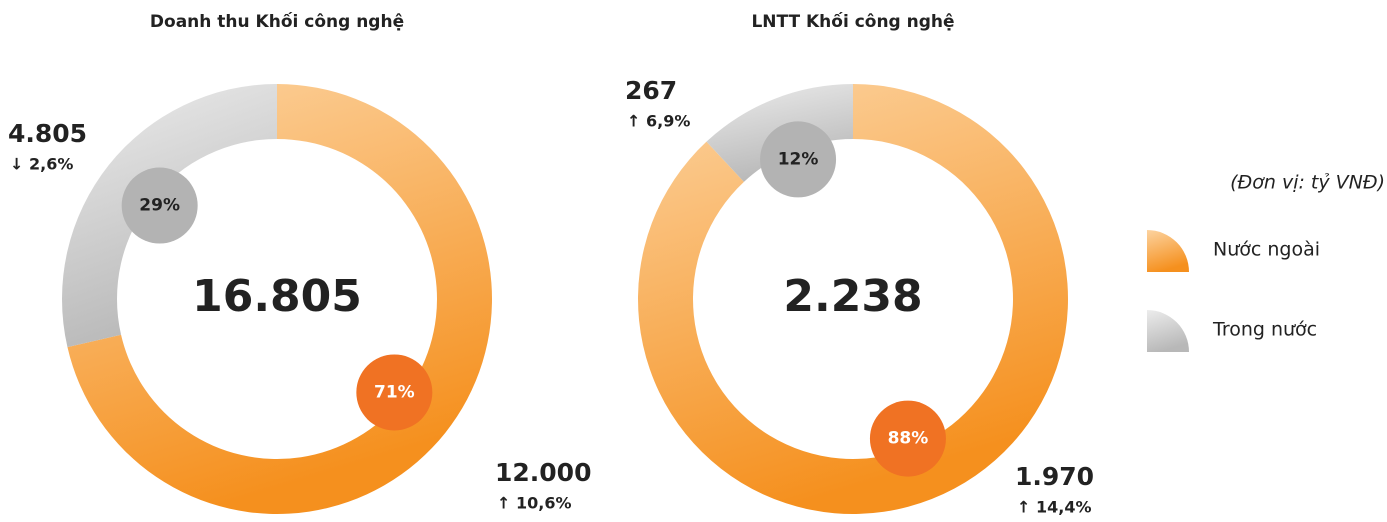 The height and width of the screenshot is (522, 1387). I want to click on donut-segment, so click(169, 216).